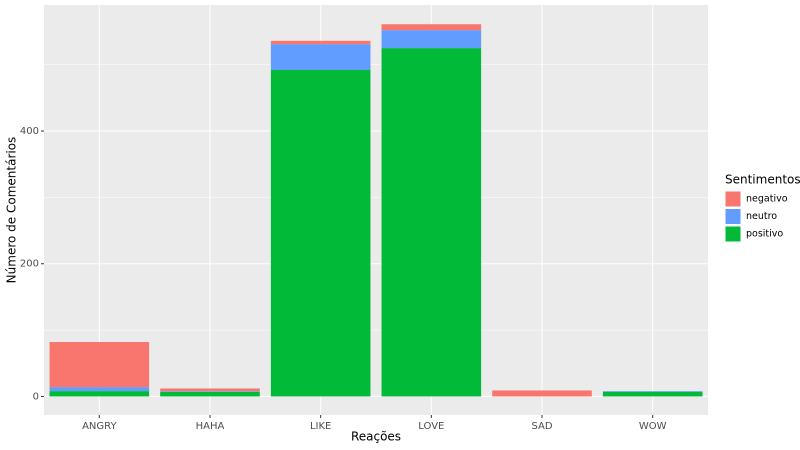  I want to click on y-axis-title: Número de Comentários, so click(12, 210).